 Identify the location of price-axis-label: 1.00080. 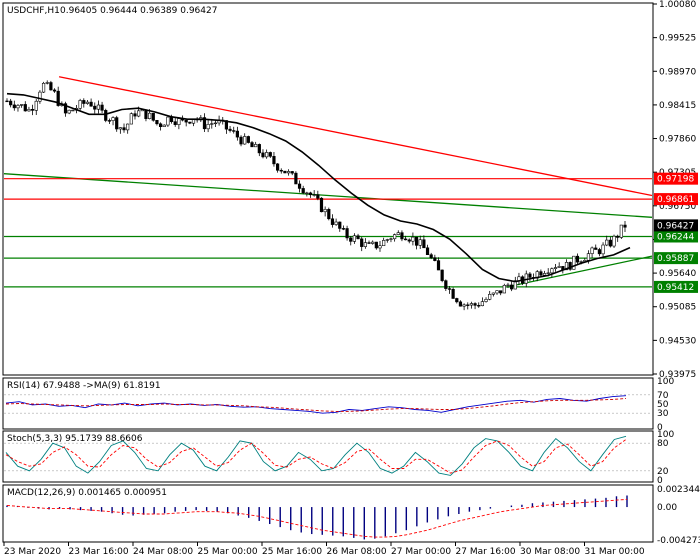
(677, 5).